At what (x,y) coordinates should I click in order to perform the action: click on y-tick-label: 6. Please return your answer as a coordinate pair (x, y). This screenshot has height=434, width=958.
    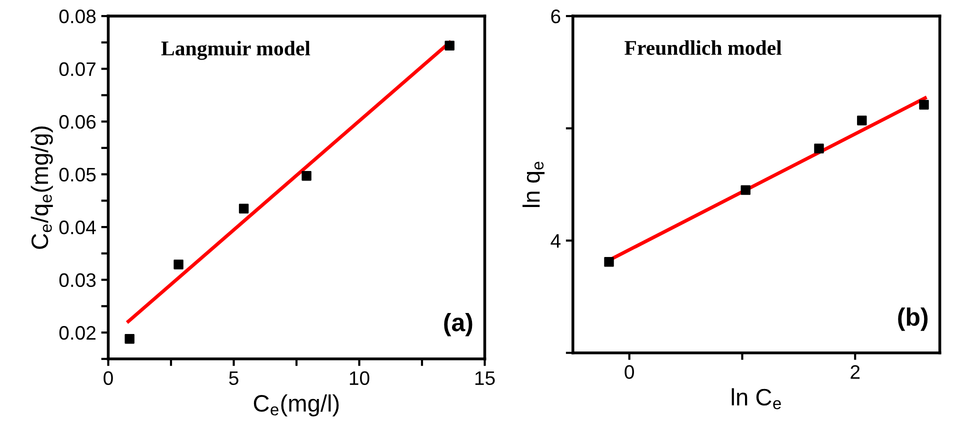
    Looking at the image, I should click on (555, 17).